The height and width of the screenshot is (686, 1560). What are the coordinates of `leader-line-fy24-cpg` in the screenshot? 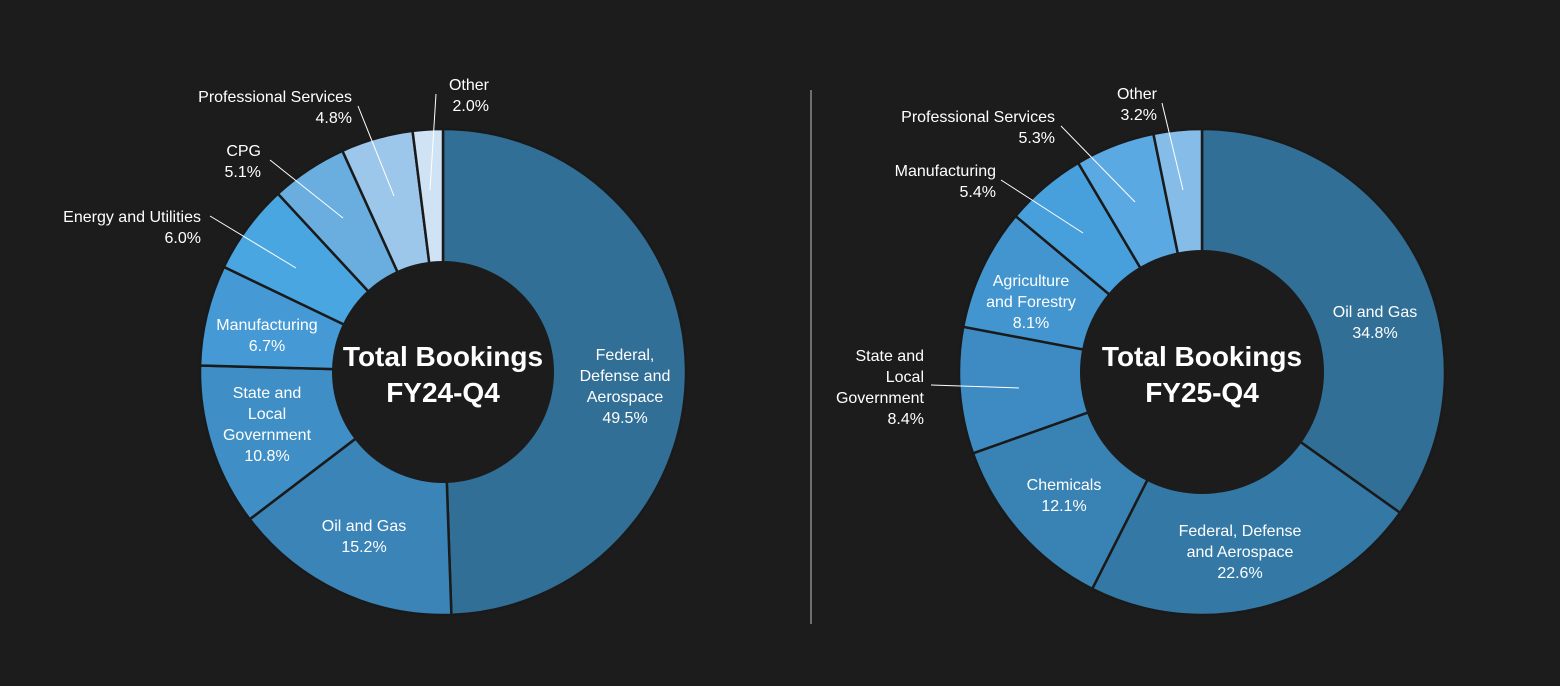 It's located at (306, 189).